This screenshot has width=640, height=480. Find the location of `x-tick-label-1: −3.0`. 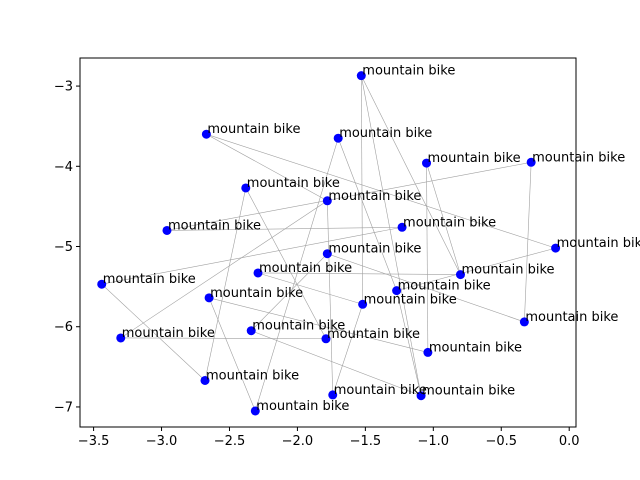

x-tick-label-1: −3.0 is located at coordinates (162, 441).